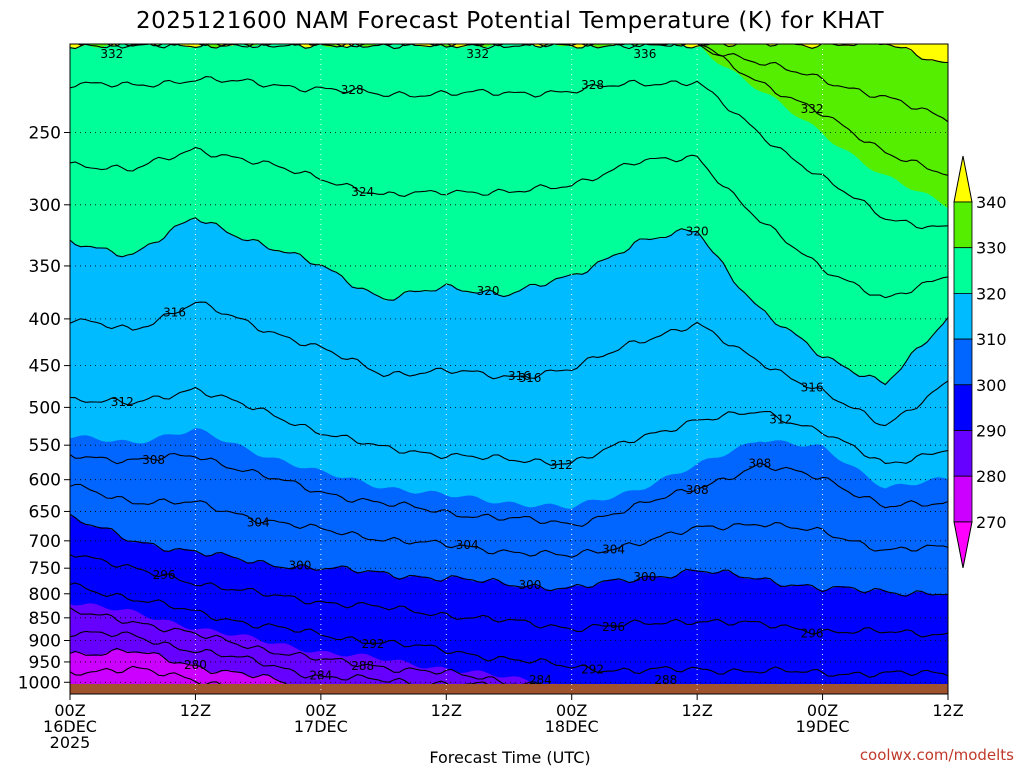 The width and height of the screenshot is (1024, 768). Describe the element at coordinates (991, 293) in the screenshot. I see `colorbar-label: 320` at that location.